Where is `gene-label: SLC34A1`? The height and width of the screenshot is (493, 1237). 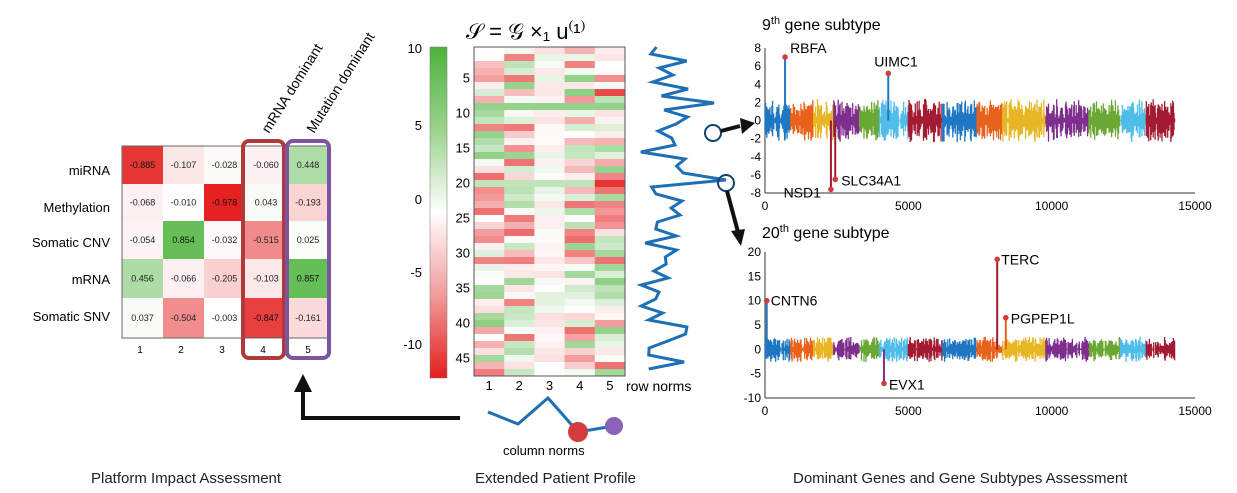
gene-label: SLC34A1 is located at coordinates (871, 180).